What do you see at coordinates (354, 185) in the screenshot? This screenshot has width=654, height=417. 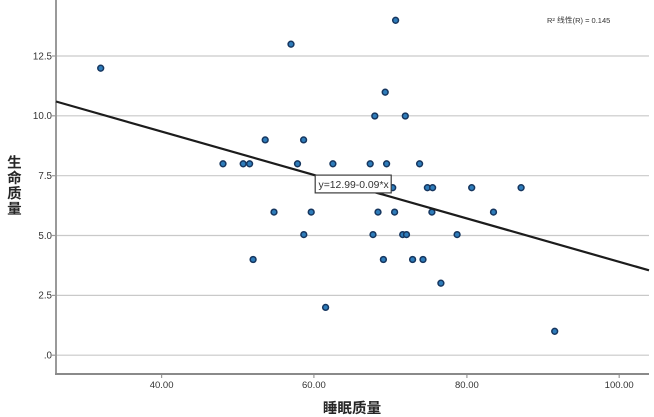 I see `svg-text: y=12.99-0.09*x` at bounding box center [354, 185].